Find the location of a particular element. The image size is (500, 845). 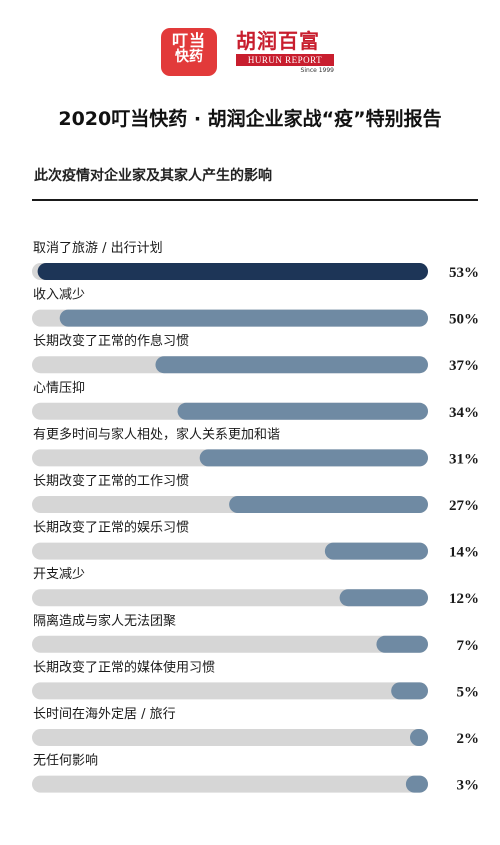

category-label: 长期改变了正常的作息习惯 is located at coordinates (111, 341).